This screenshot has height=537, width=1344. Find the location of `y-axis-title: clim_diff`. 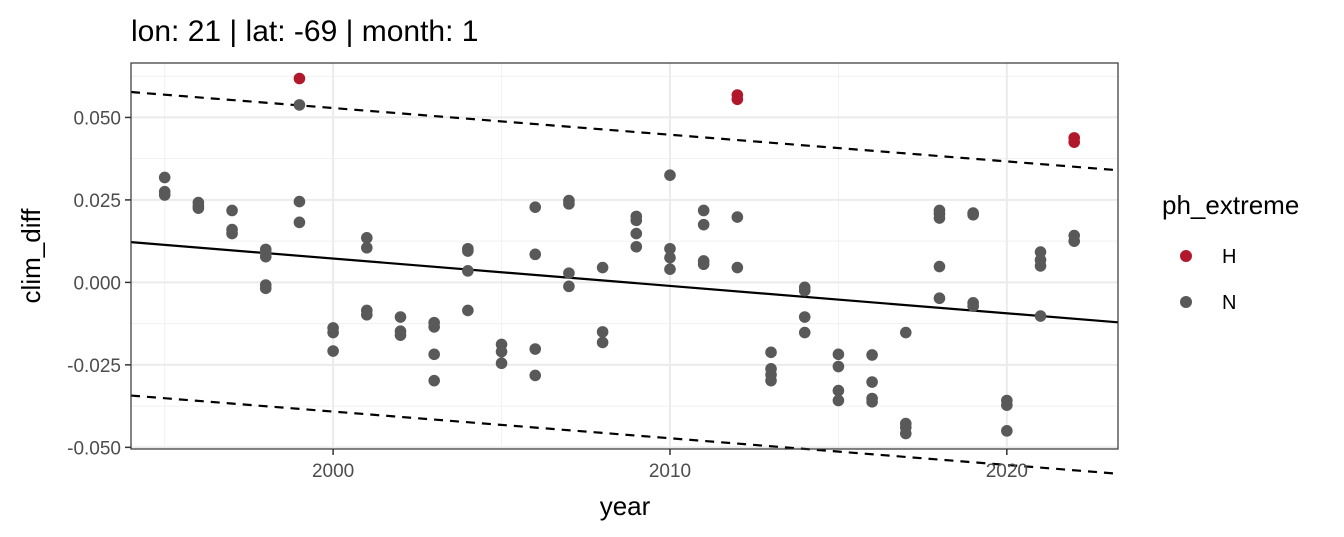

y-axis-title: clim_diff is located at coordinates (31, 256).